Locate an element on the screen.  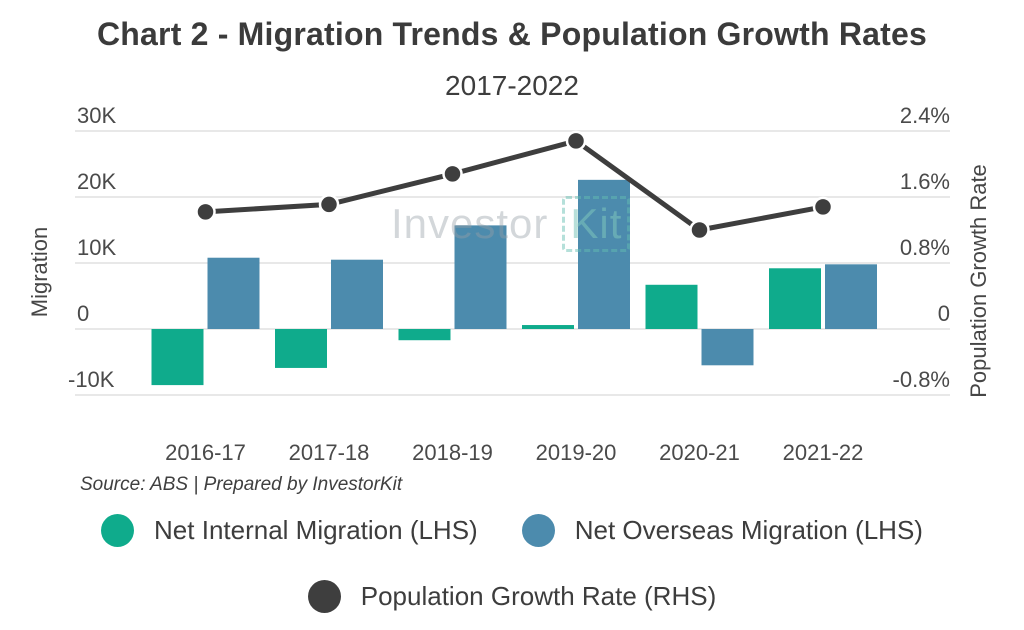
legend-item-internal-migration: Net Internal Migration (LHS) is located at coordinates (289, 530).